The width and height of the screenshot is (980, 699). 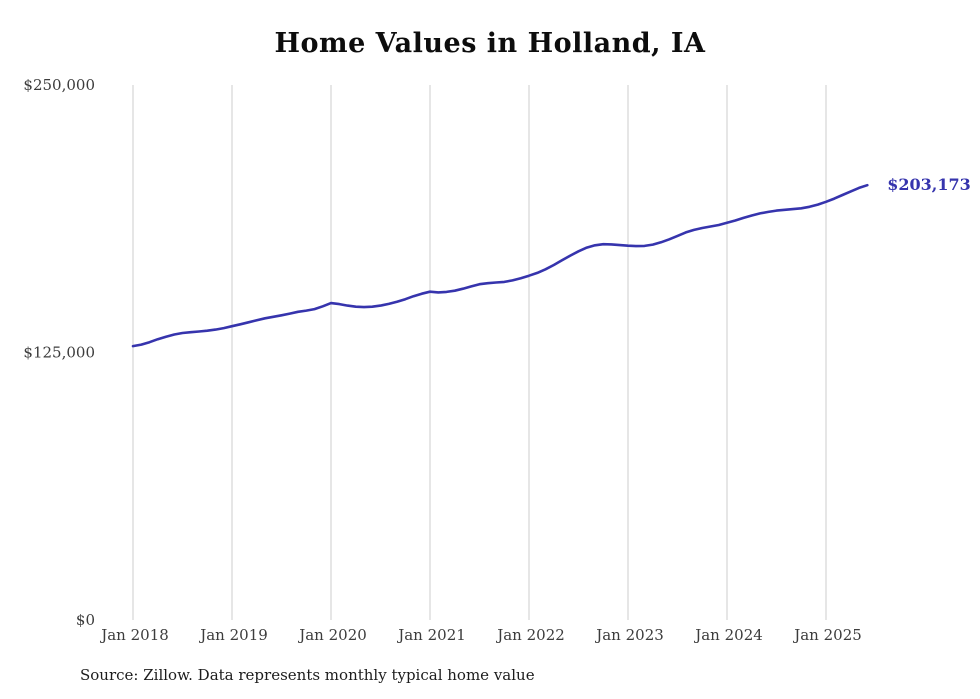 What do you see at coordinates (490, 43) in the screenshot?
I see `chart-title: Home Values in Holland, IA` at bounding box center [490, 43].